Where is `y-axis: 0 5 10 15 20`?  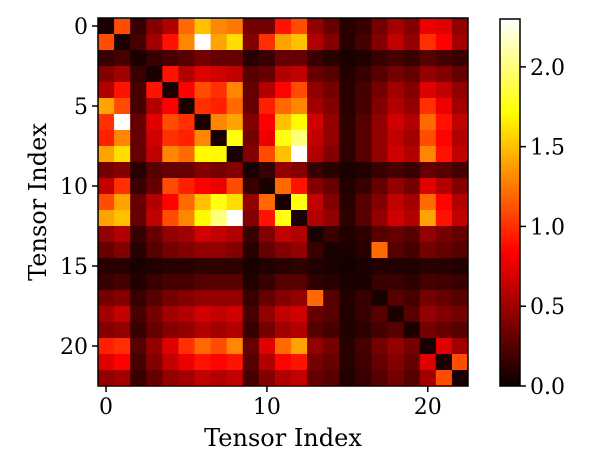 y-axis: 0 5 10 15 20 is located at coordinates (79, 187).